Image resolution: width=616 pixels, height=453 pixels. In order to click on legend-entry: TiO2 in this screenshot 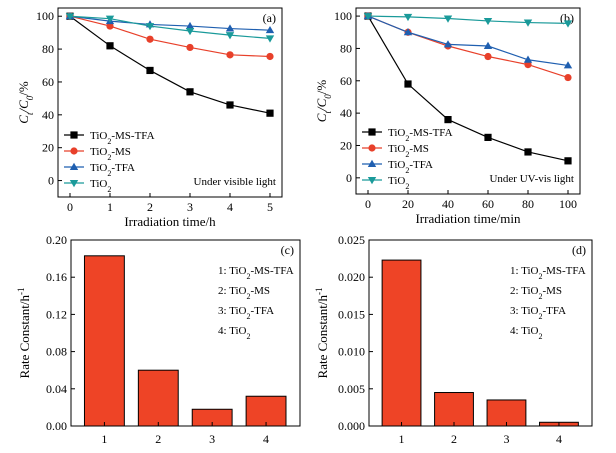, I will do `click(398, 183)`.